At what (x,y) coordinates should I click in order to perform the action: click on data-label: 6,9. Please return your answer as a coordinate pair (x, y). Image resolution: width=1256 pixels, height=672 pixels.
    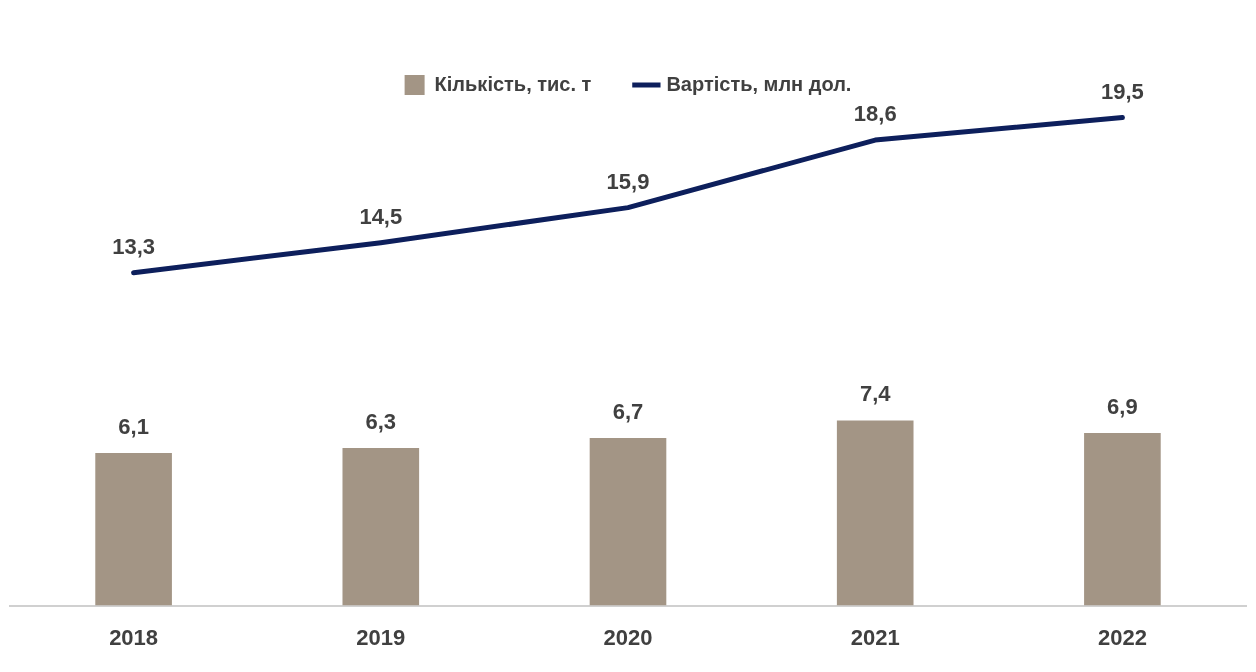
    Looking at the image, I should click on (1122, 406).